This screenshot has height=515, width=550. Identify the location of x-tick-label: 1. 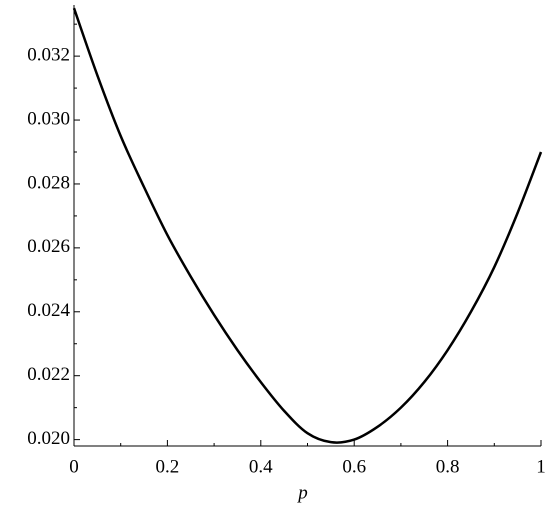
(541, 466).